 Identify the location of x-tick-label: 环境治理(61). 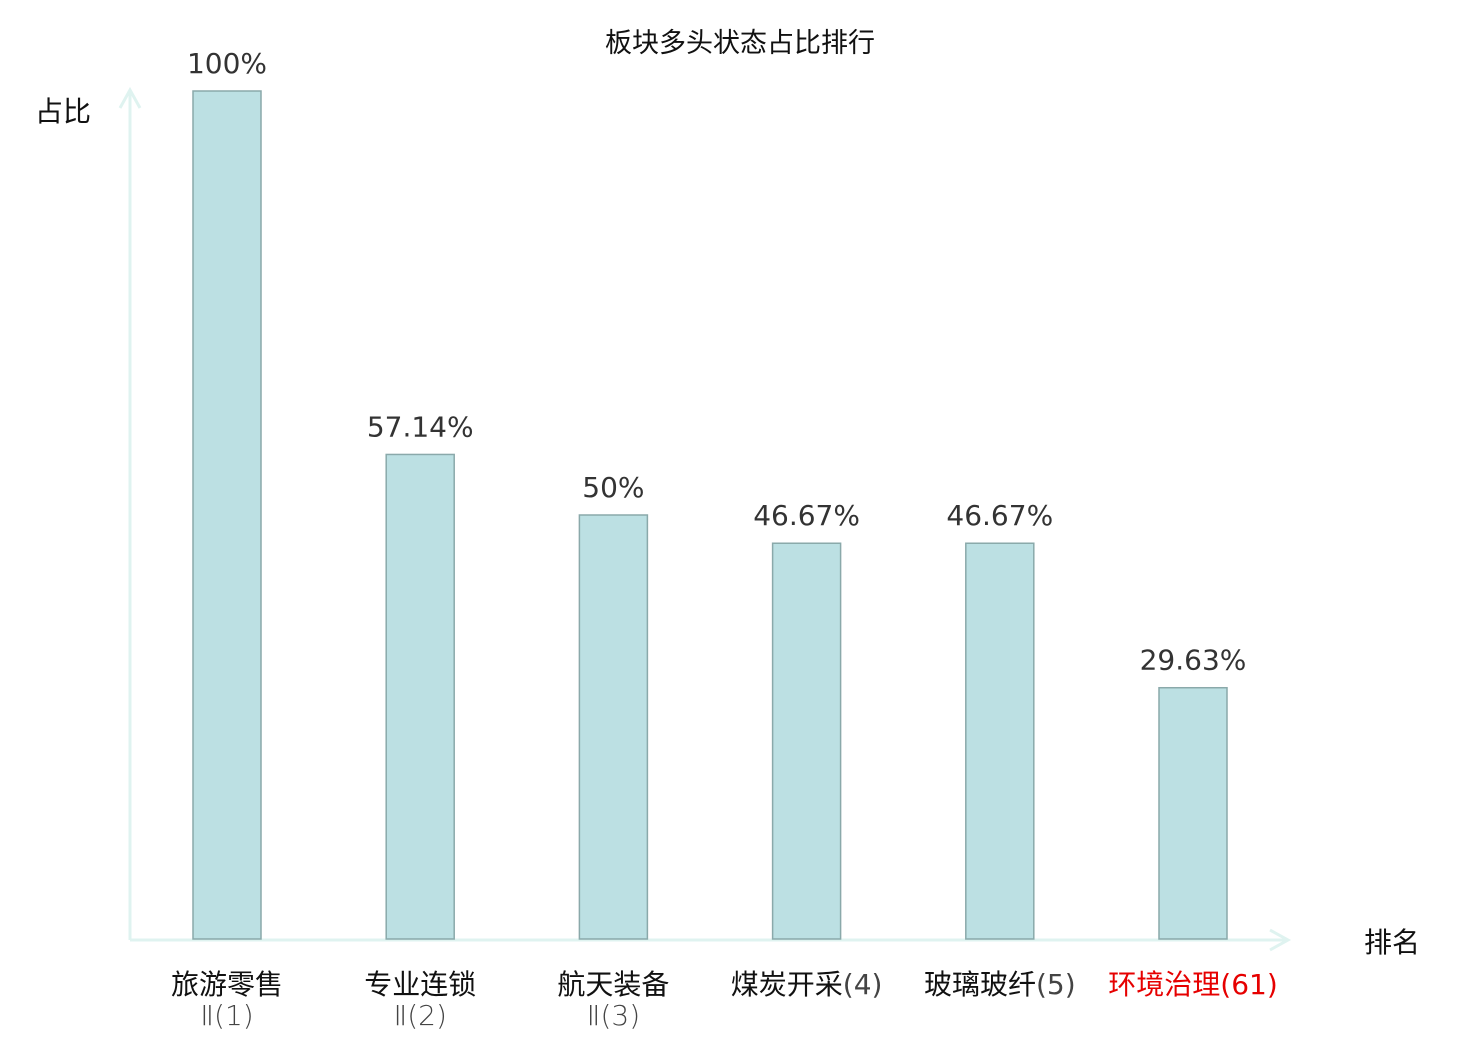
(1193, 984).